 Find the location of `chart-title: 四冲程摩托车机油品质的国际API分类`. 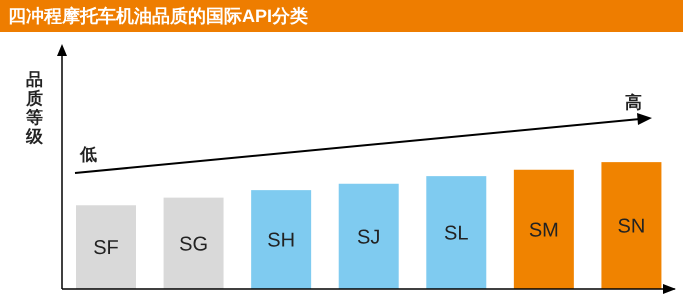

chart-title: 四冲程摩托车机油品质的国际API分类 is located at coordinates (341, 16).